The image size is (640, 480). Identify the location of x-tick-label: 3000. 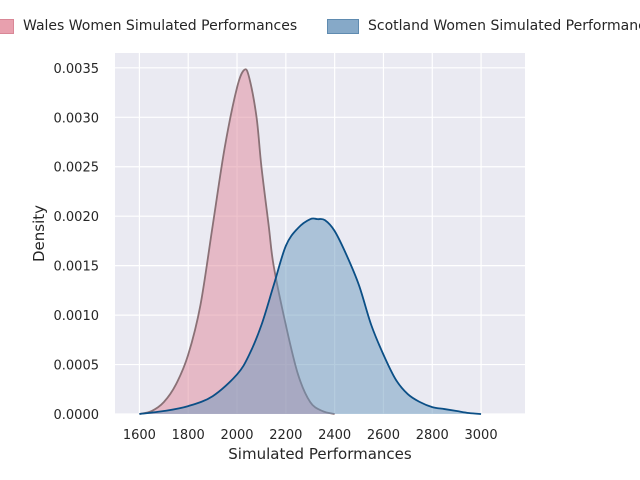
(481, 435).